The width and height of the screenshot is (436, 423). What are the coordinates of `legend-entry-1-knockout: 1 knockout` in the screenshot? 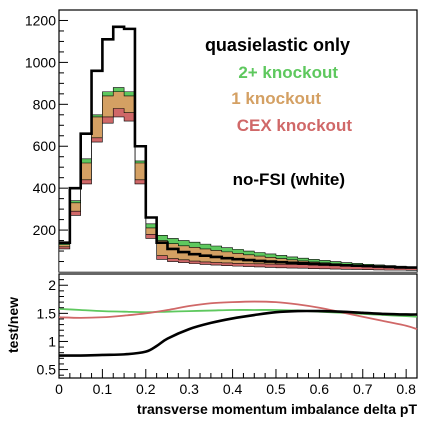 It's located at (276, 98).